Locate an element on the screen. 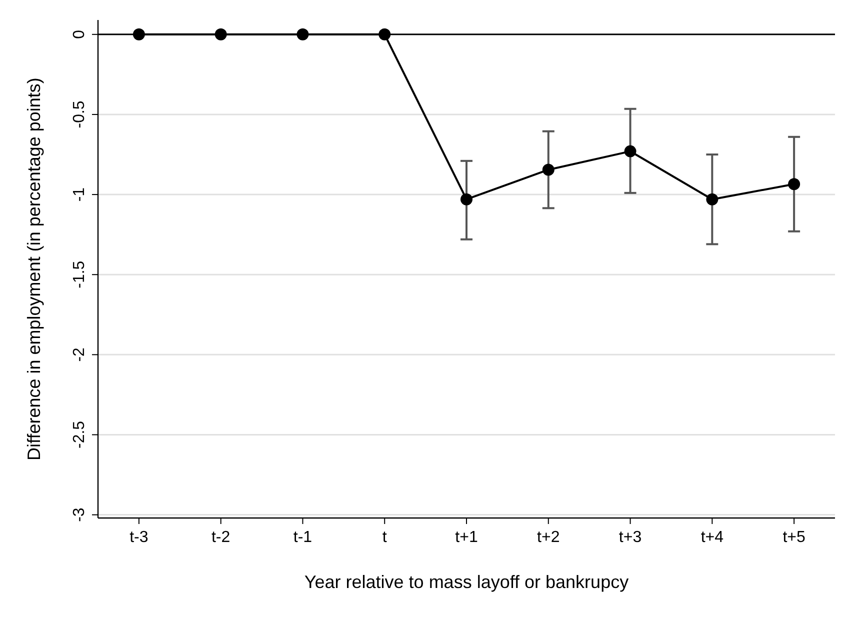  x-tick-label: t+1 is located at coordinates (466, 537).